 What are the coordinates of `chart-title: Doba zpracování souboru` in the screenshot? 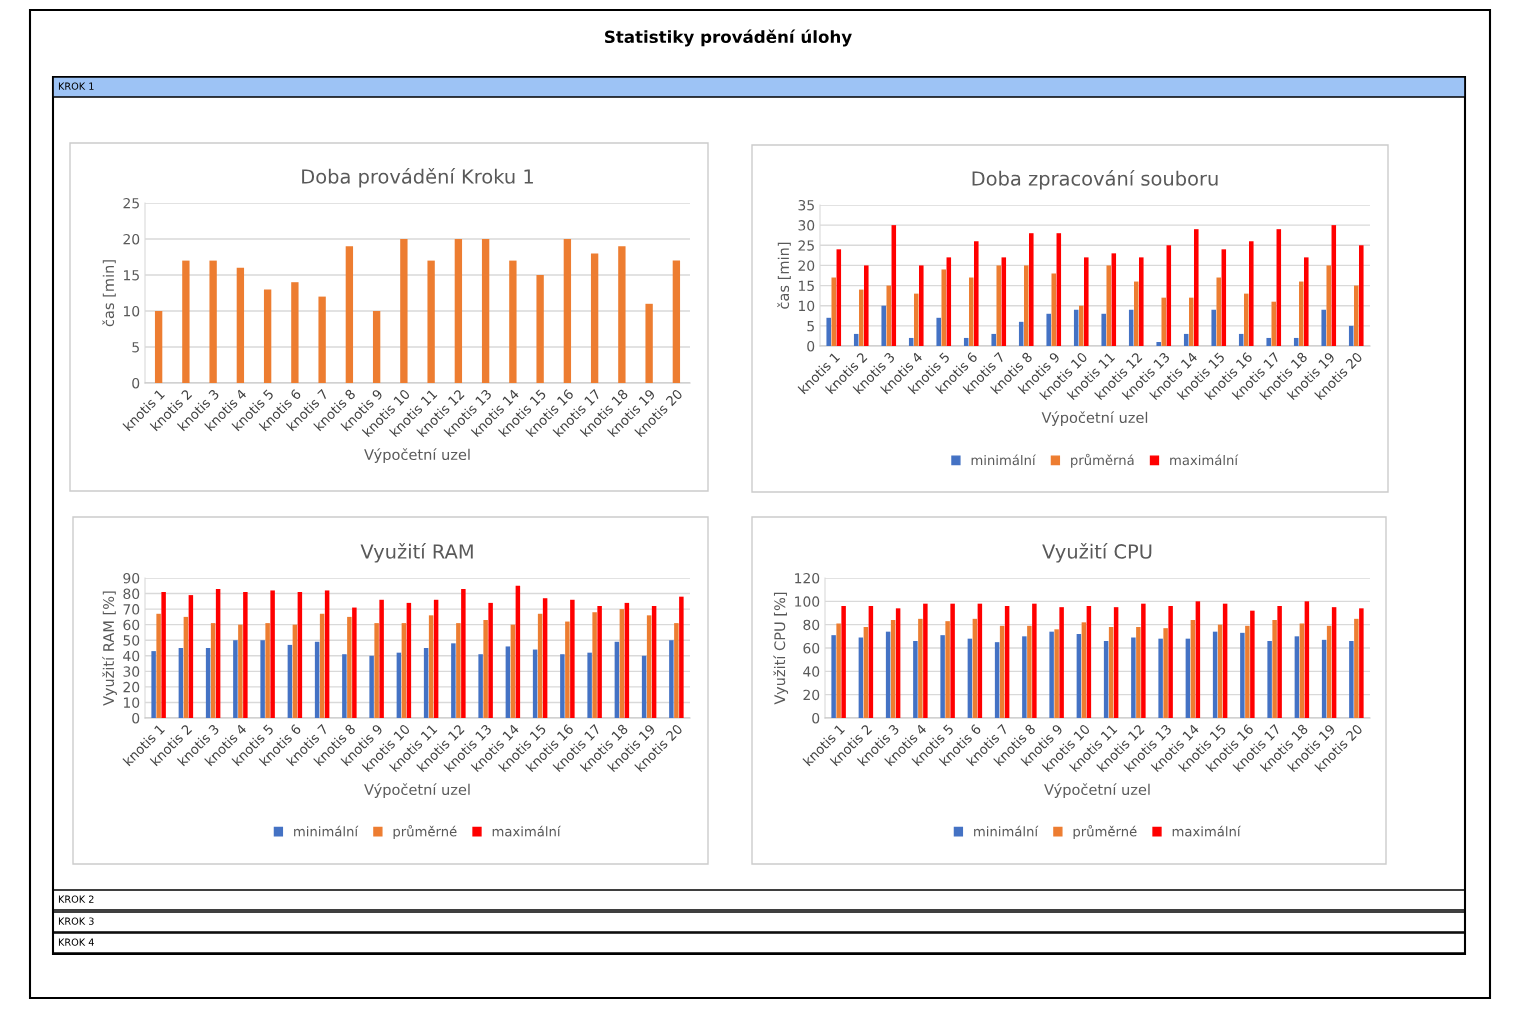 It's located at (1095, 180).